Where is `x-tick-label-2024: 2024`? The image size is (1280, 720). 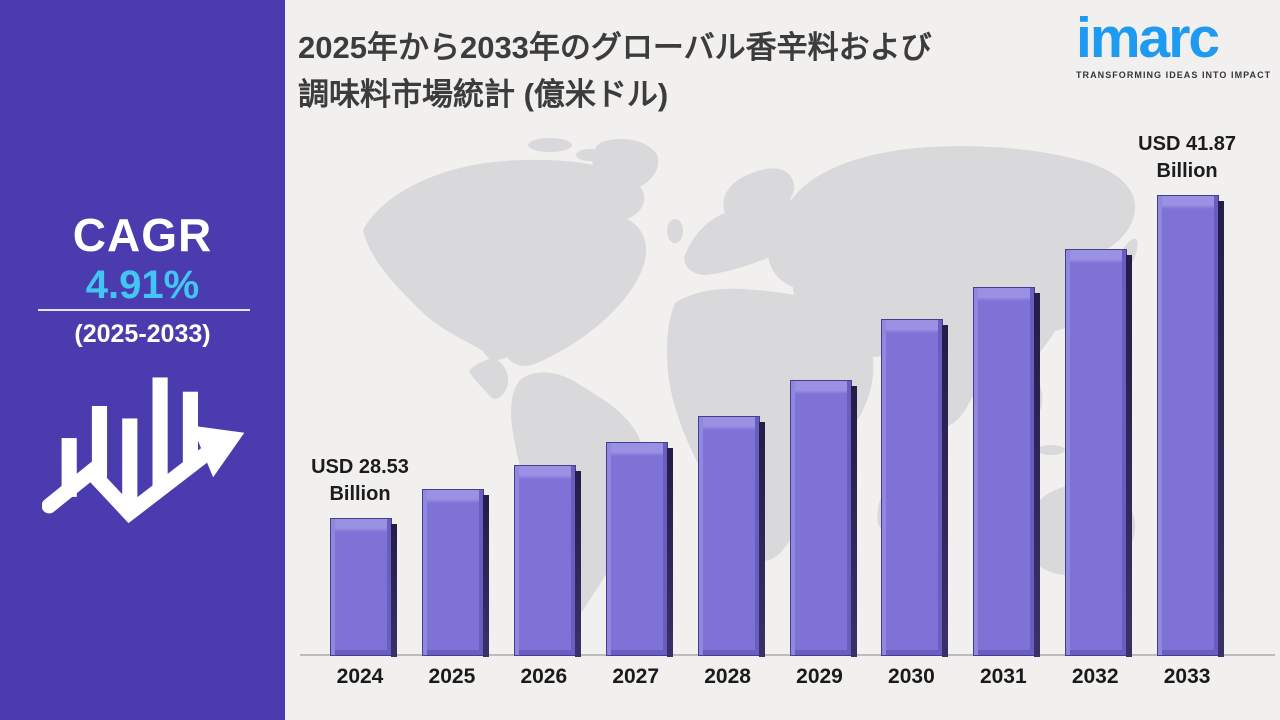
x-tick-label-2024: 2024 is located at coordinates (360, 676).